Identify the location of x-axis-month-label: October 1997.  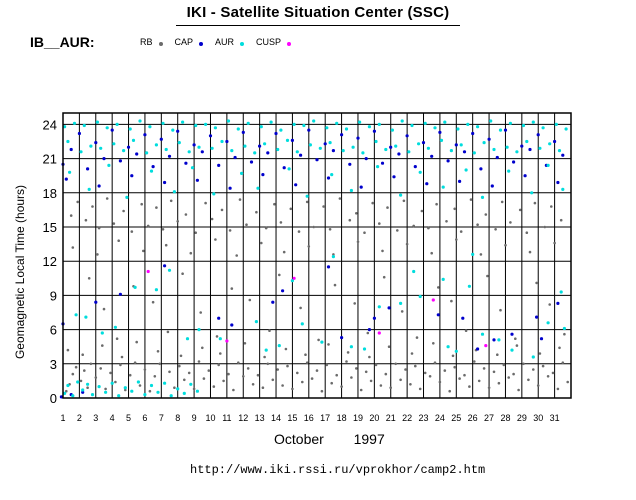
(329, 439).